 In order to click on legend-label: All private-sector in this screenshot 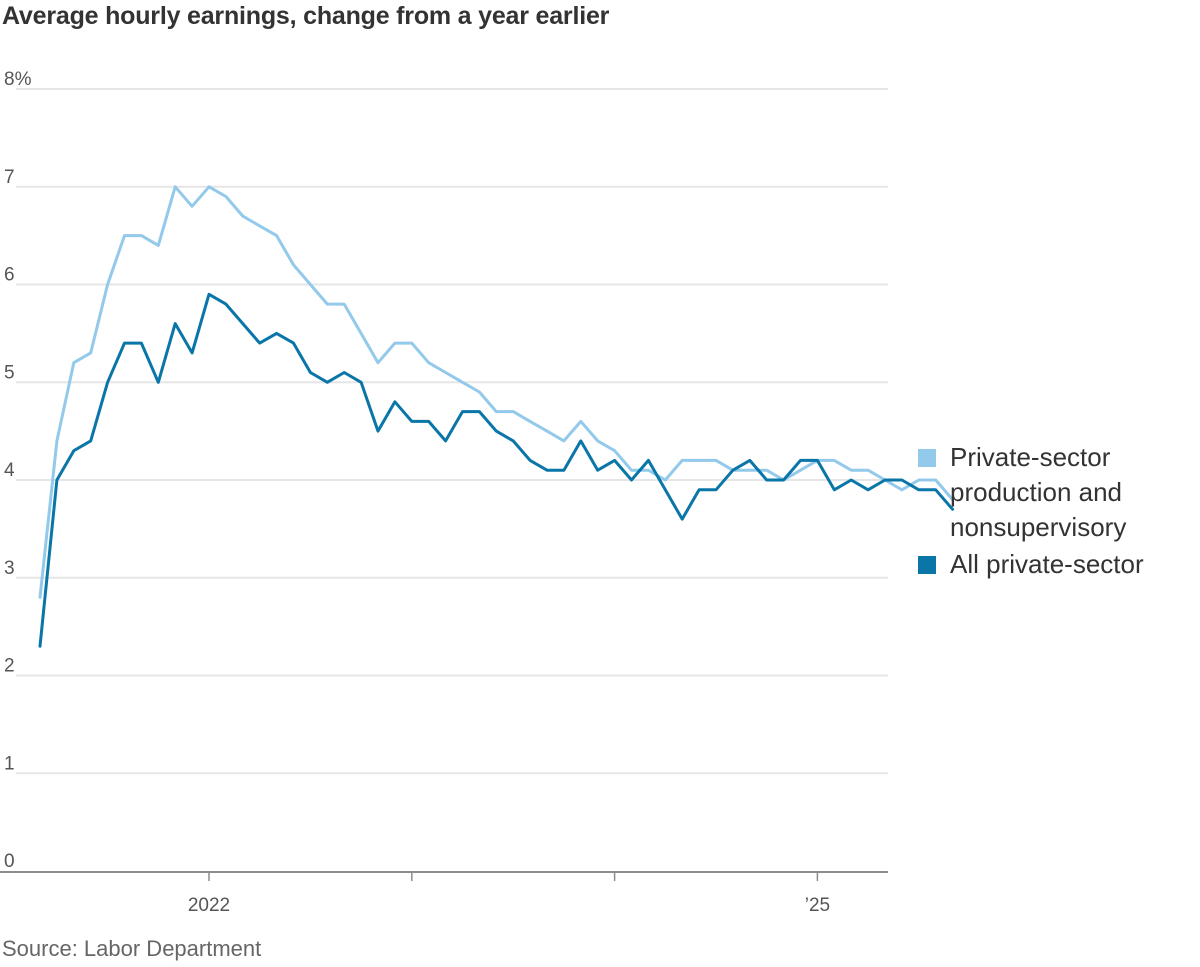, I will do `click(1047, 564)`.